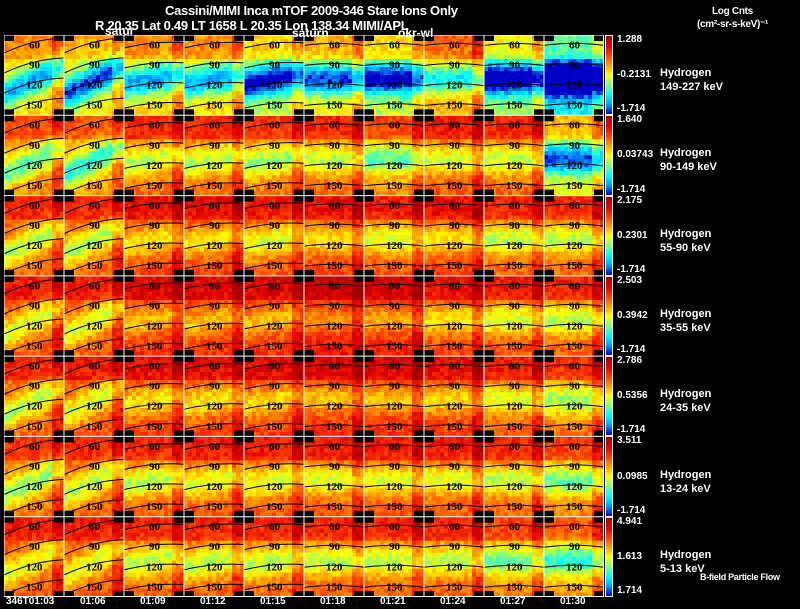 This screenshot has height=609, width=800. Describe the element at coordinates (95, 126) in the screenshot. I see `contour-label: 60` at that location.